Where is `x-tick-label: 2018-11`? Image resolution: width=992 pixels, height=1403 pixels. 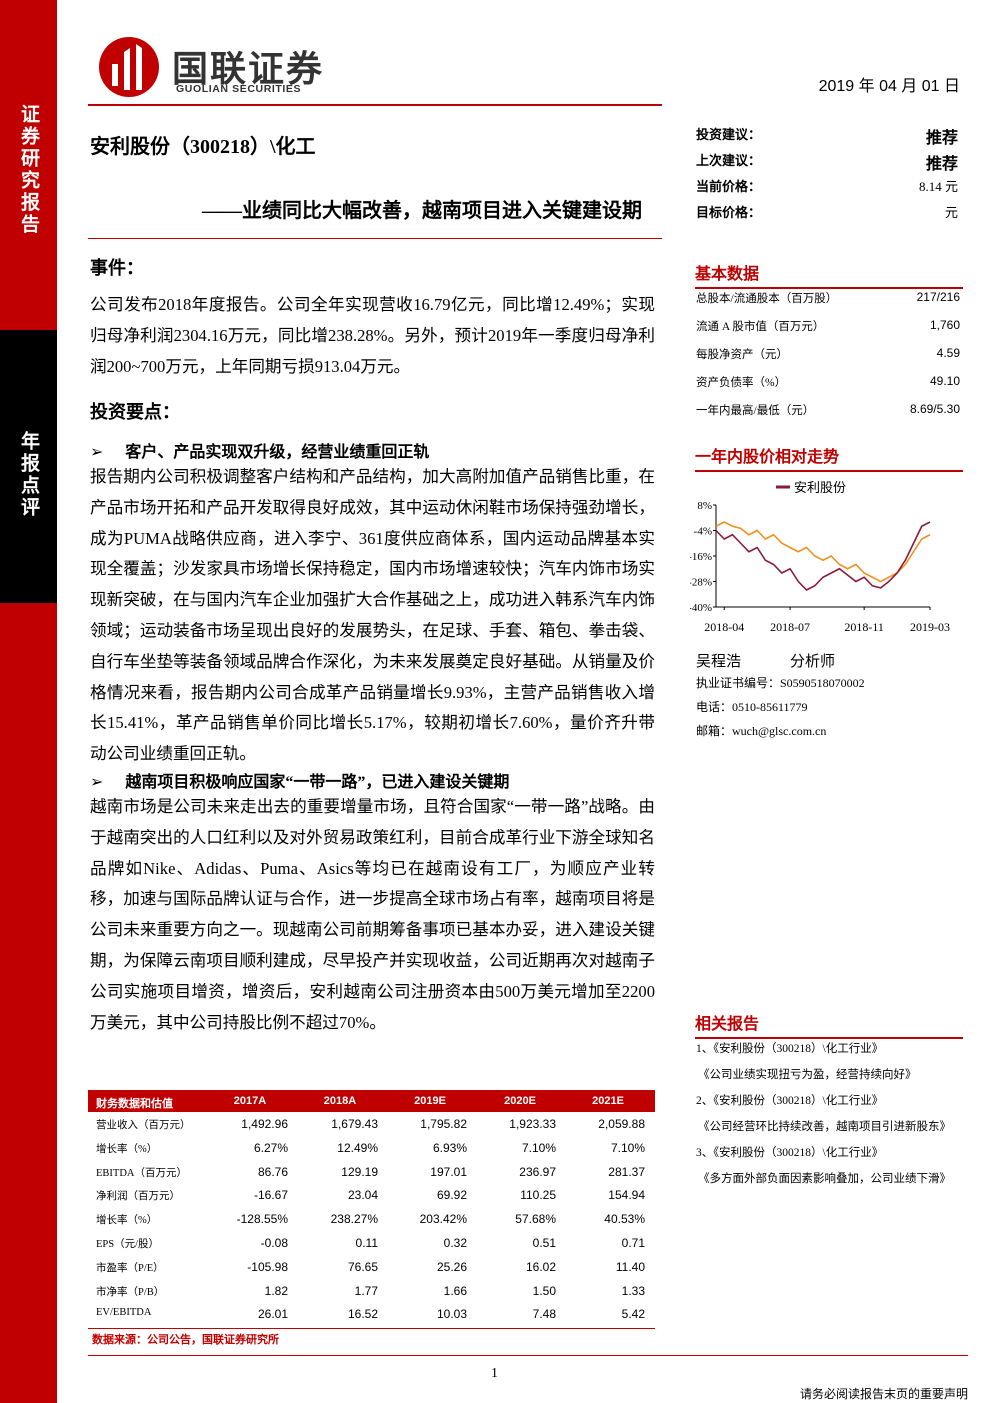 x-tick-label: 2018-11 is located at coordinates (864, 627).